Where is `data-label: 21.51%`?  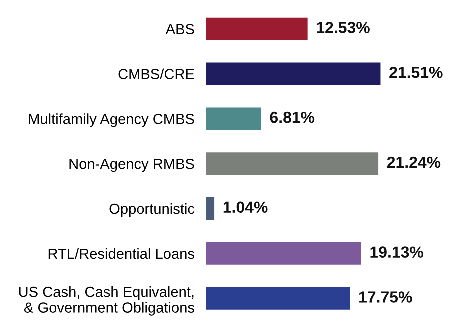
data-label: 21.51% is located at coordinates (416, 72).